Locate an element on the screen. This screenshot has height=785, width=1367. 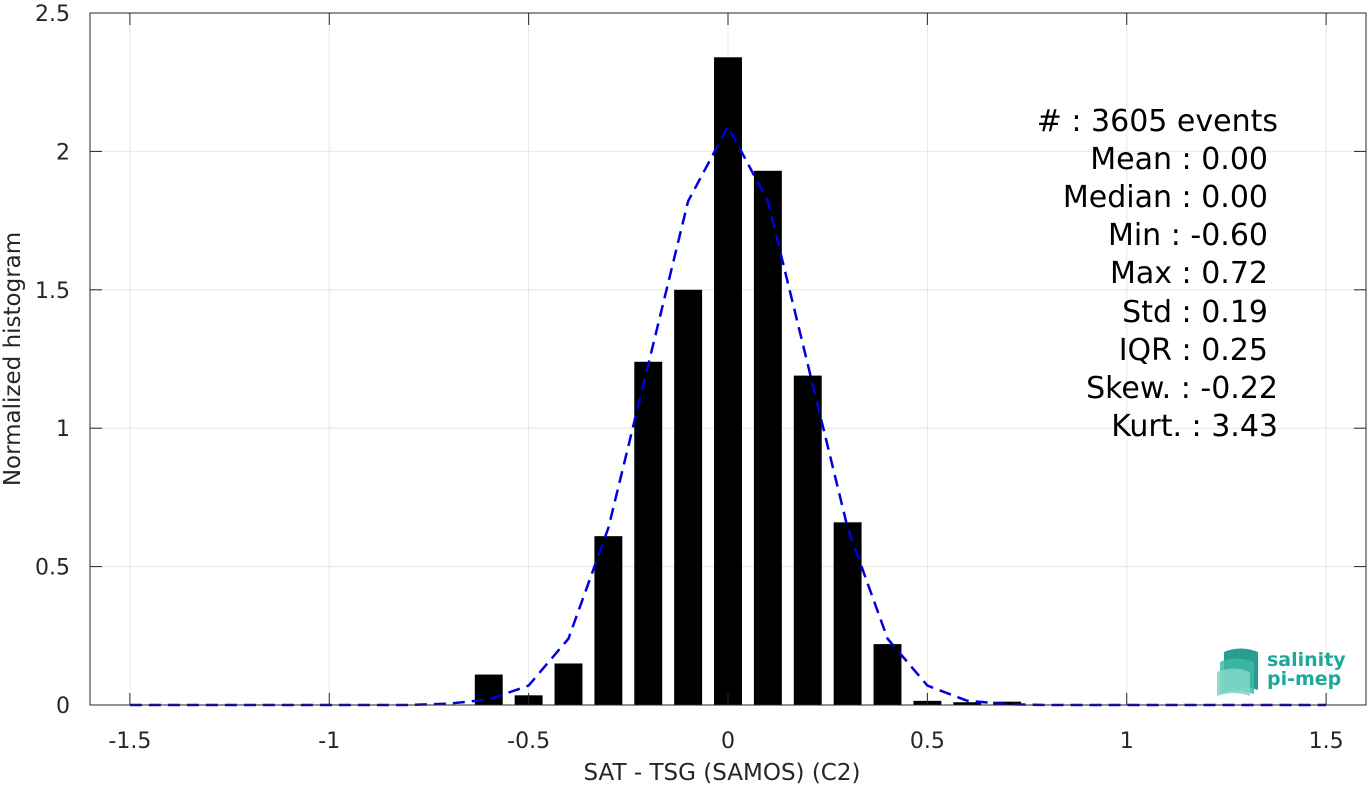
x-tick-label: 0.5 is located at coordinates (927, 741).